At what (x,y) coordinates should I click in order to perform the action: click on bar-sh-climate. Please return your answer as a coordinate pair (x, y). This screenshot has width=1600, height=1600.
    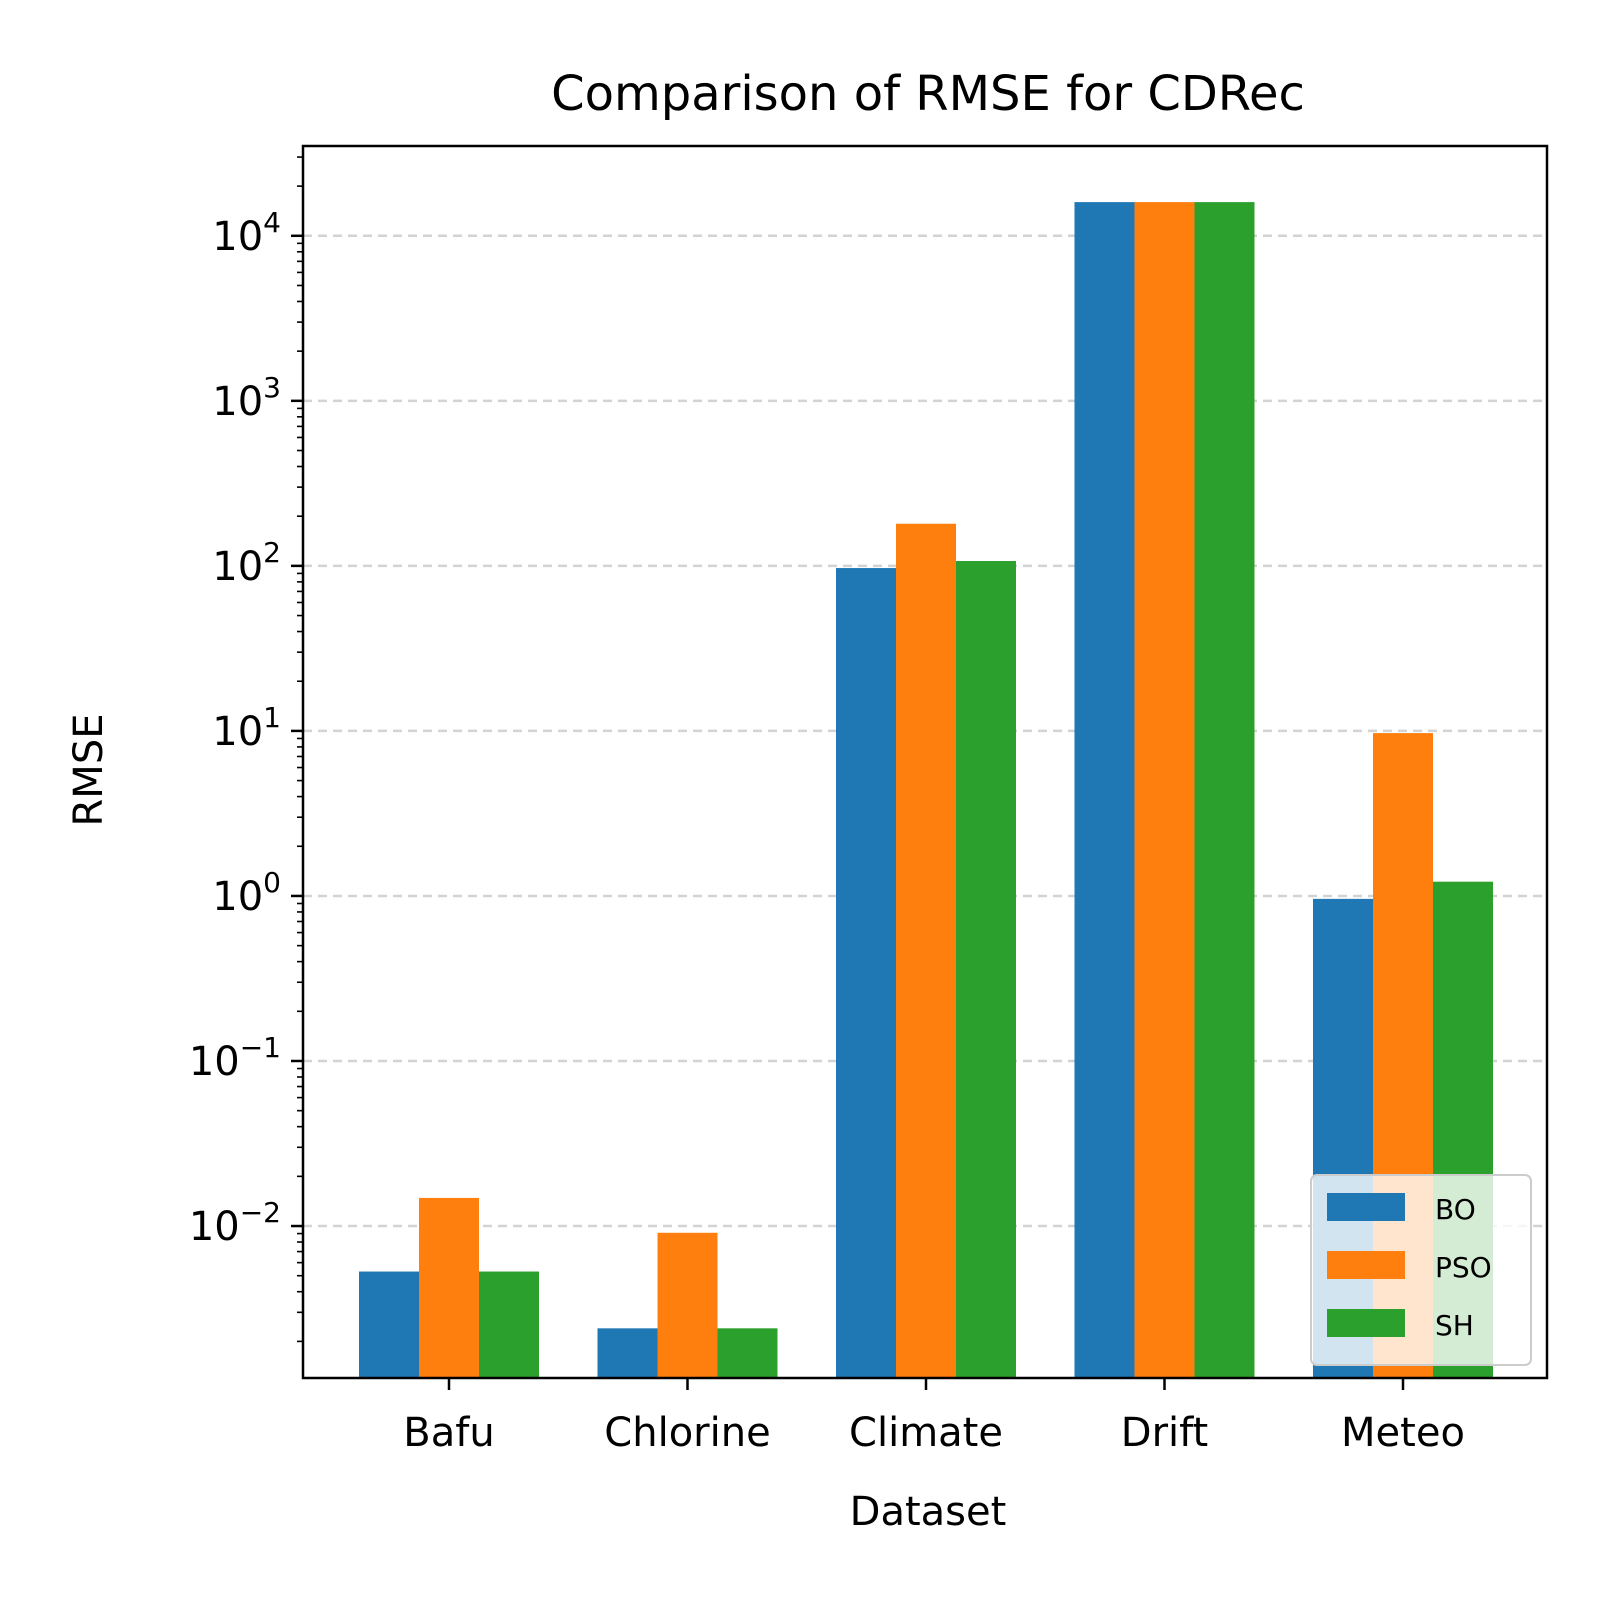
    Looking at the image, I should click on (986, 969).